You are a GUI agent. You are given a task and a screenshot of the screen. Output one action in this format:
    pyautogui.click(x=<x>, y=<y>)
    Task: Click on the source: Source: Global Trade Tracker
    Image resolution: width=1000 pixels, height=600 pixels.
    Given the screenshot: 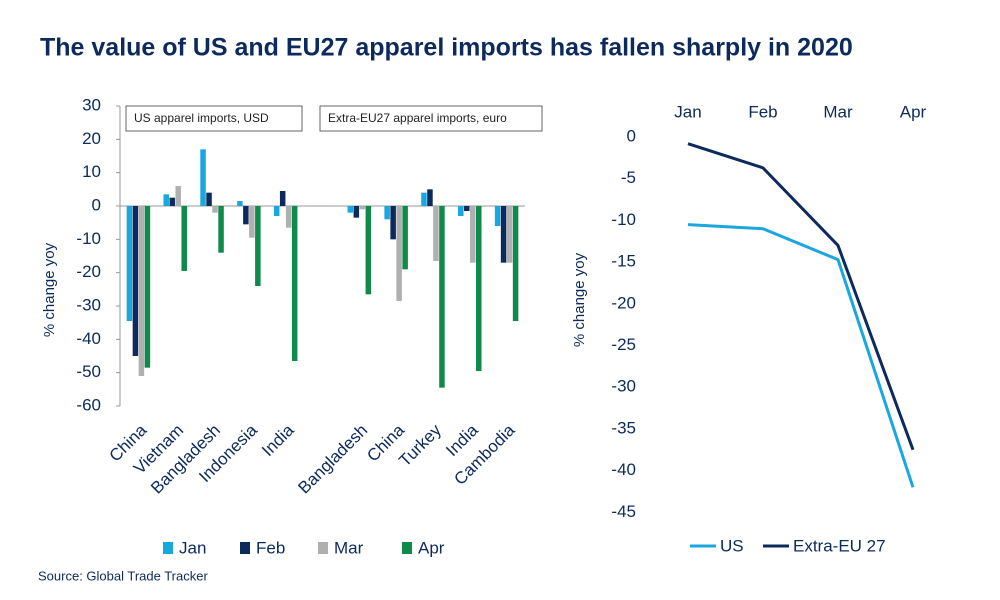 What is the action you would take?
    pyautogui.click(x=123, y=575)
    